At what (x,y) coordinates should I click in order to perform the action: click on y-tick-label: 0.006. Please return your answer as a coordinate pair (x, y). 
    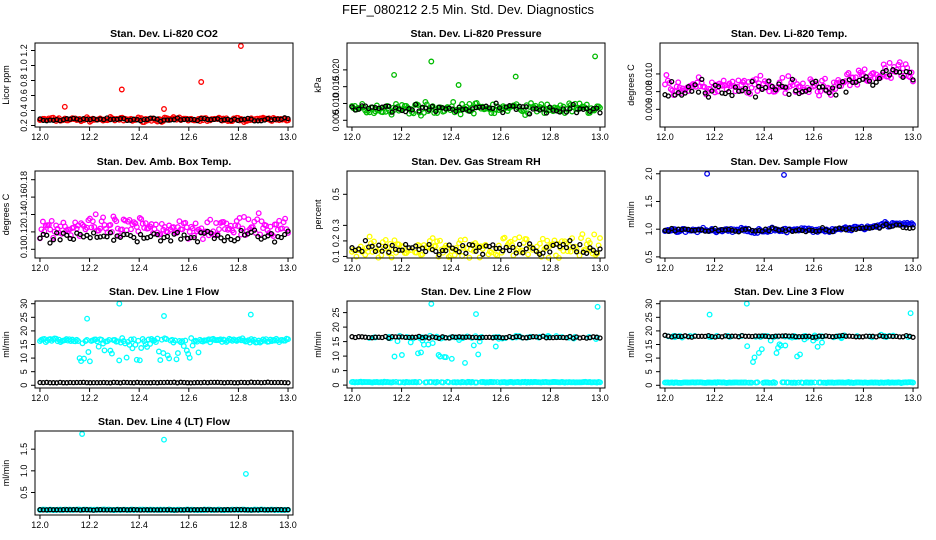
    Looking at the image, I should click on (649, 109).